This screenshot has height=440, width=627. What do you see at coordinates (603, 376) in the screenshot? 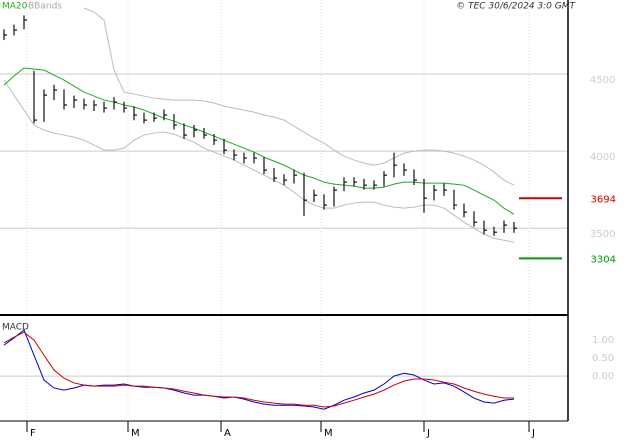
I see `y-tick-label: 0.00` at bounding box center [603, 376].